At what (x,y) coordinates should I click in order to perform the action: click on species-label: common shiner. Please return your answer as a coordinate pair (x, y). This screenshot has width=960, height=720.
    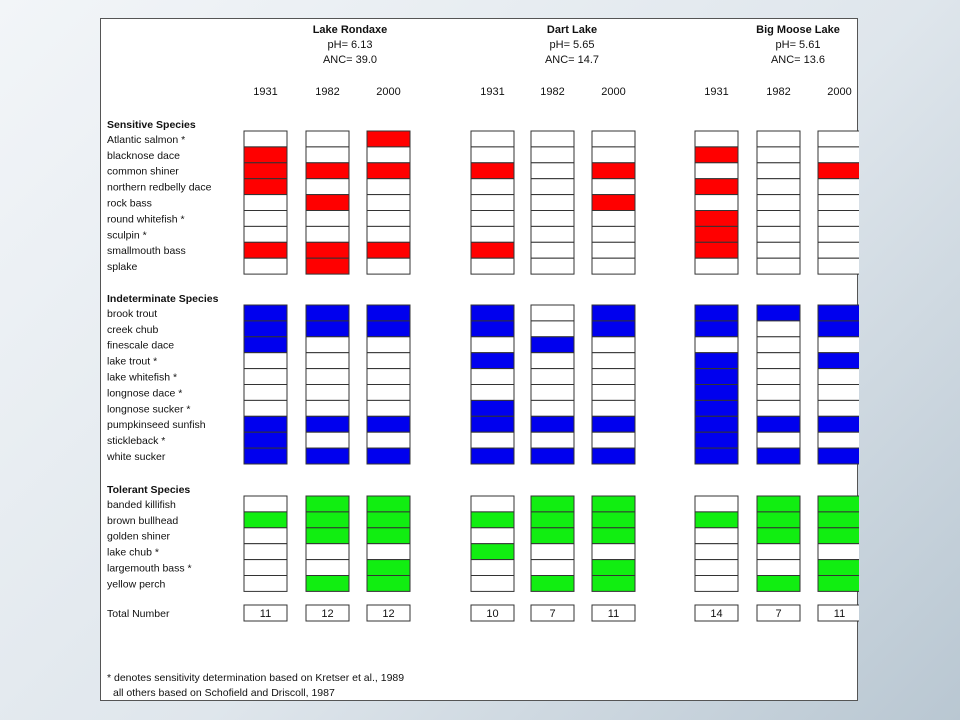
    Looking at the image, I should click on (143, 172).